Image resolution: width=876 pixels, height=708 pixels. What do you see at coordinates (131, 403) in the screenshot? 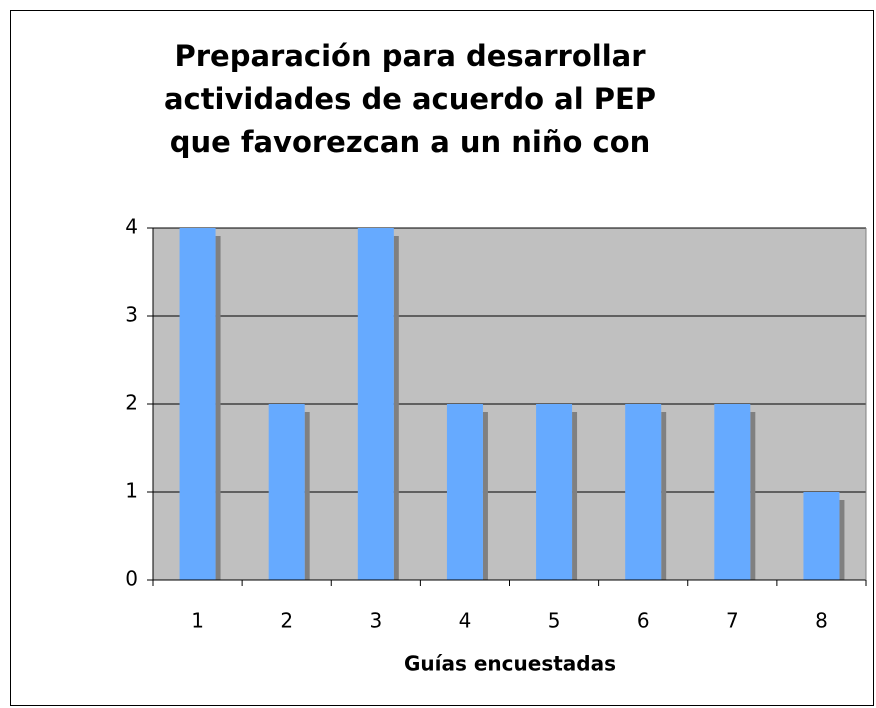
I see `y-tick-label: 2` at bounding box center [131, 403].